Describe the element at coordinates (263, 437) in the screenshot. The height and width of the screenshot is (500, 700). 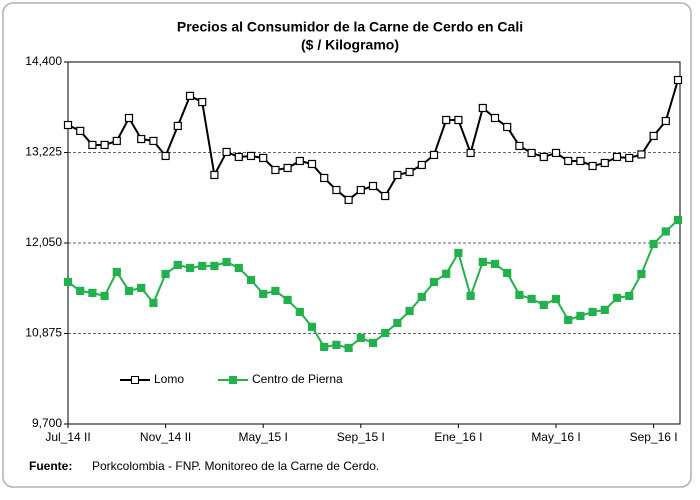
I see `x-tick-label: May_15 I` at that location.